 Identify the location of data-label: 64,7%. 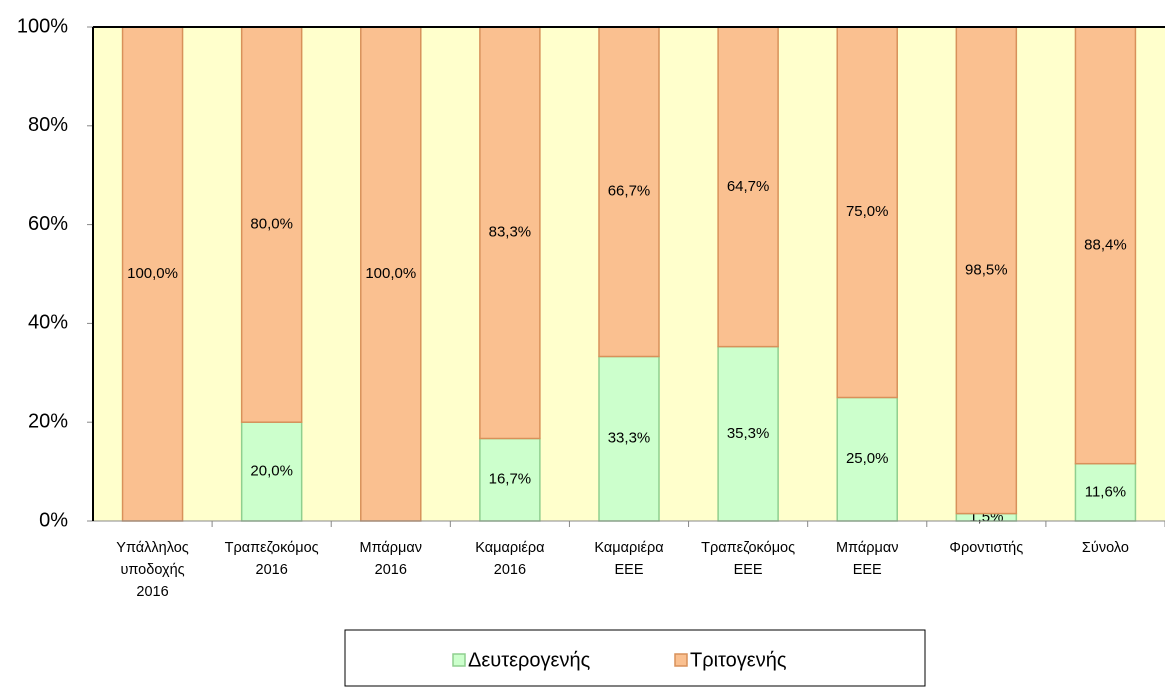
(748, 186).